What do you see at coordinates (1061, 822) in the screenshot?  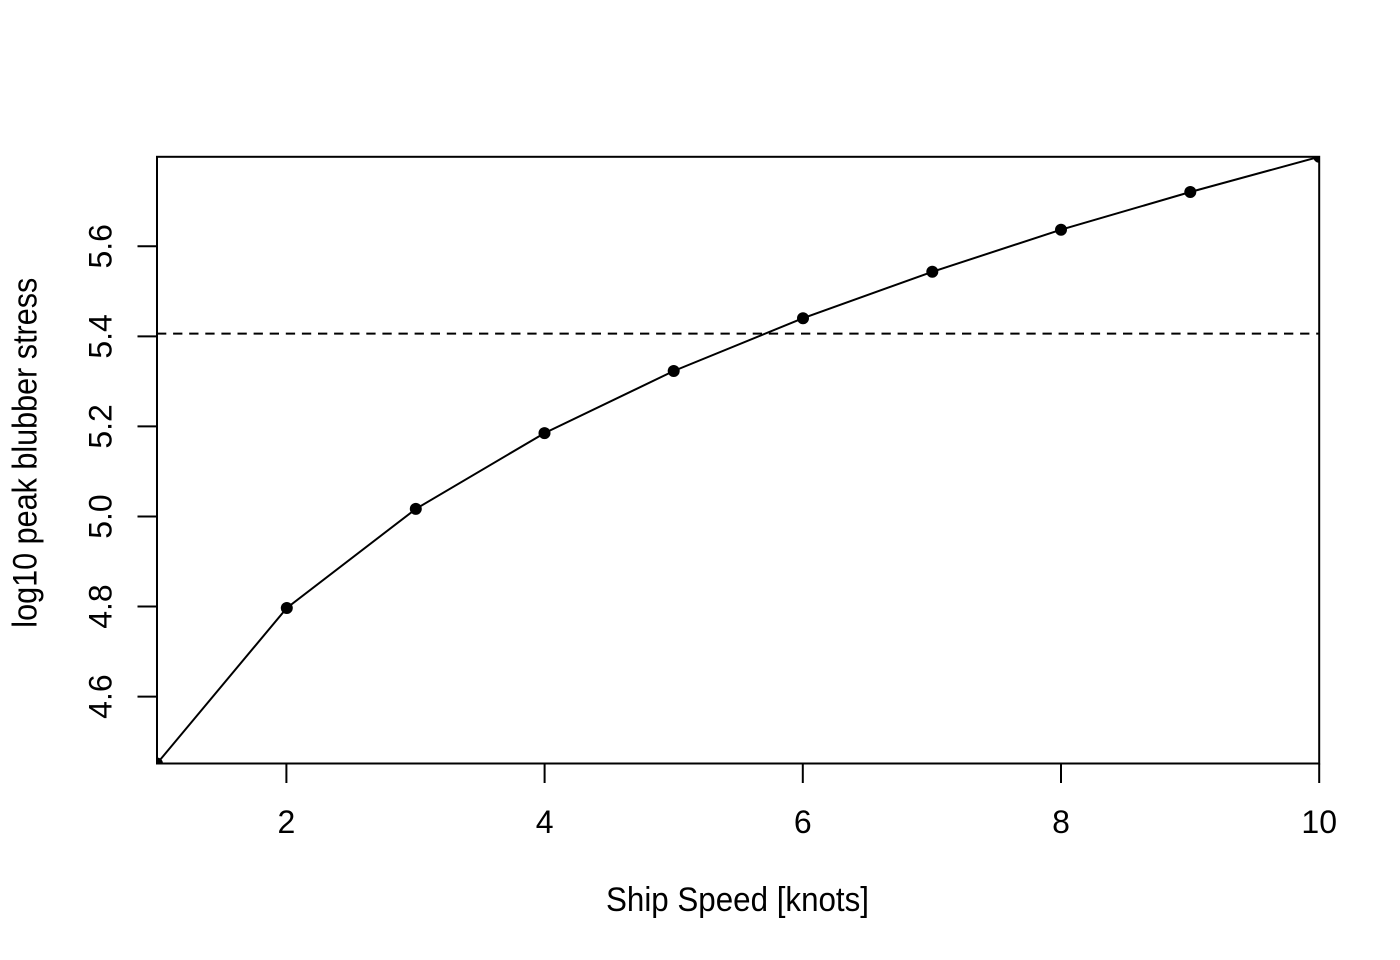 I see `svg-text: 8` at bounding box center [1061, 822].